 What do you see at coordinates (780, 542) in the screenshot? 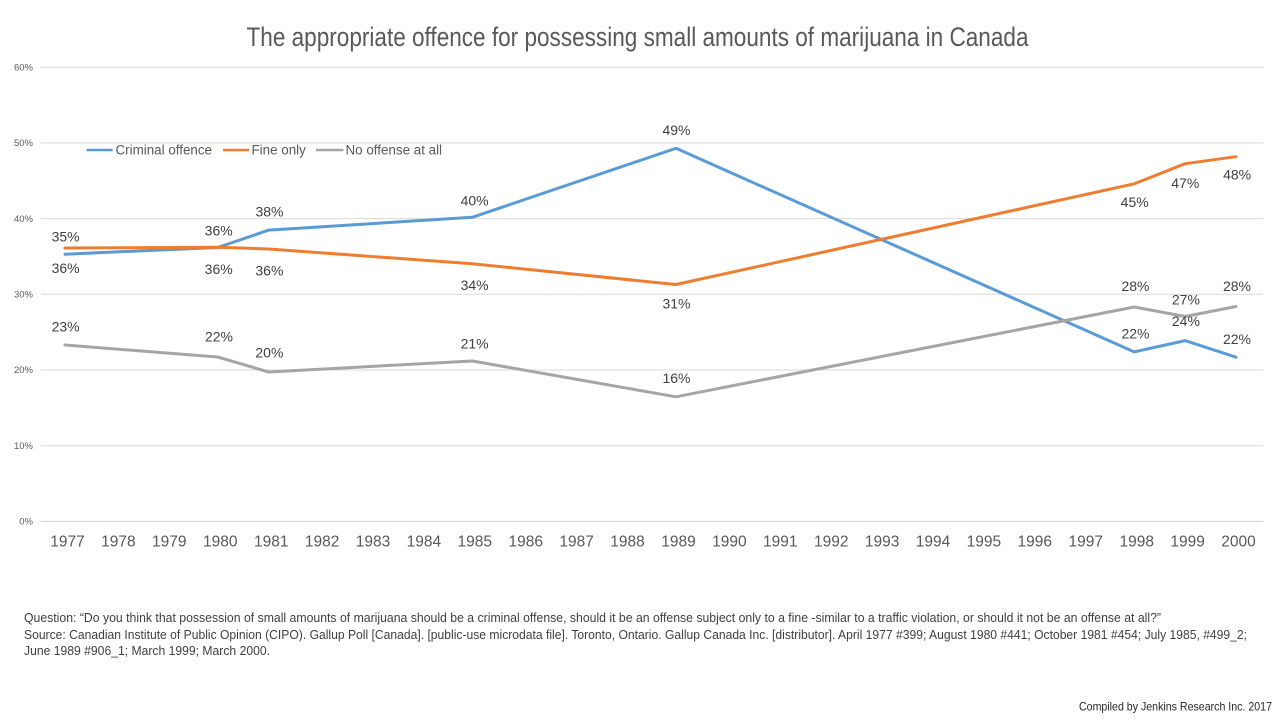
I see `svg-text: 1991` at bounding box center [780, 542].